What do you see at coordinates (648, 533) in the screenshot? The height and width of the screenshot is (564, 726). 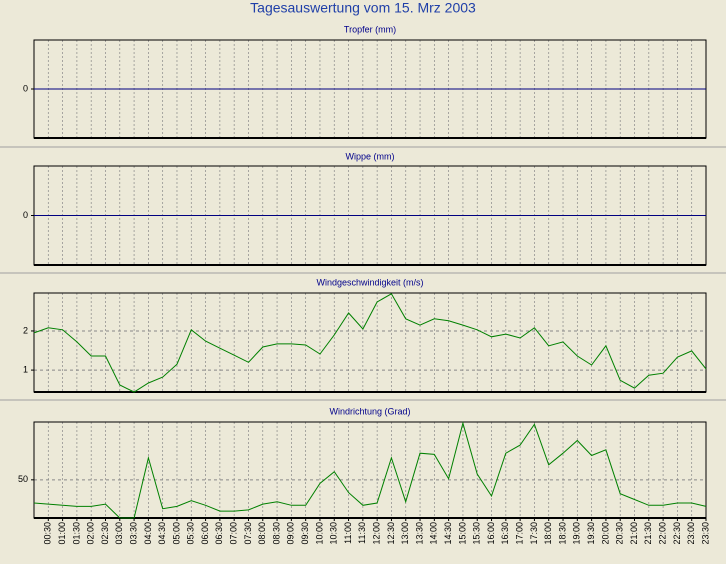 I see `x-tick-label: 21:30` at bounding box center [648, 533].